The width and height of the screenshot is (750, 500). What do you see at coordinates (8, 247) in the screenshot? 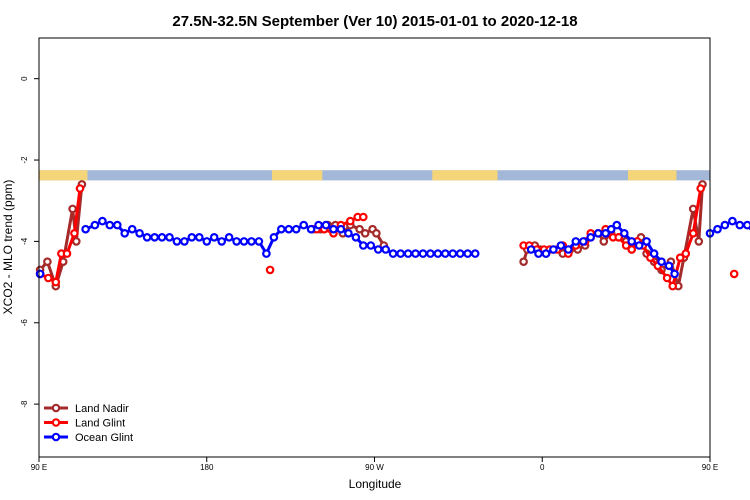
I see `y-axis-label: XCO2 - MLO trend (ppm)` at bounding box center [8, 247].